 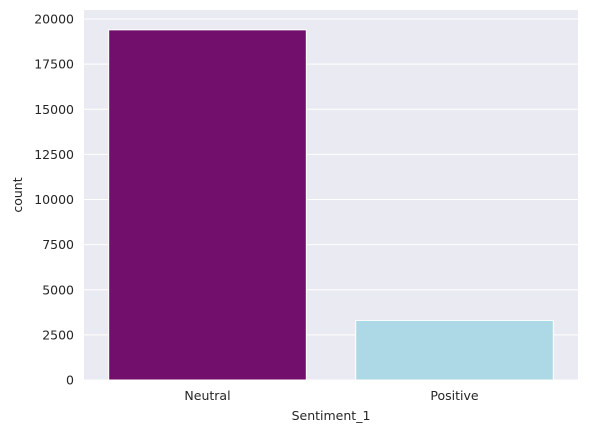 I want to click on y-tick-label: 20000, so click(x=54, y=19).